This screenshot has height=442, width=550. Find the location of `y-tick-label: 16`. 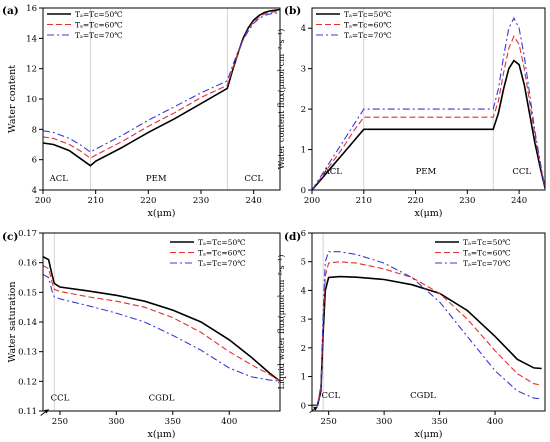

y-tick-label: 16 is located at coordinates (31, 9).